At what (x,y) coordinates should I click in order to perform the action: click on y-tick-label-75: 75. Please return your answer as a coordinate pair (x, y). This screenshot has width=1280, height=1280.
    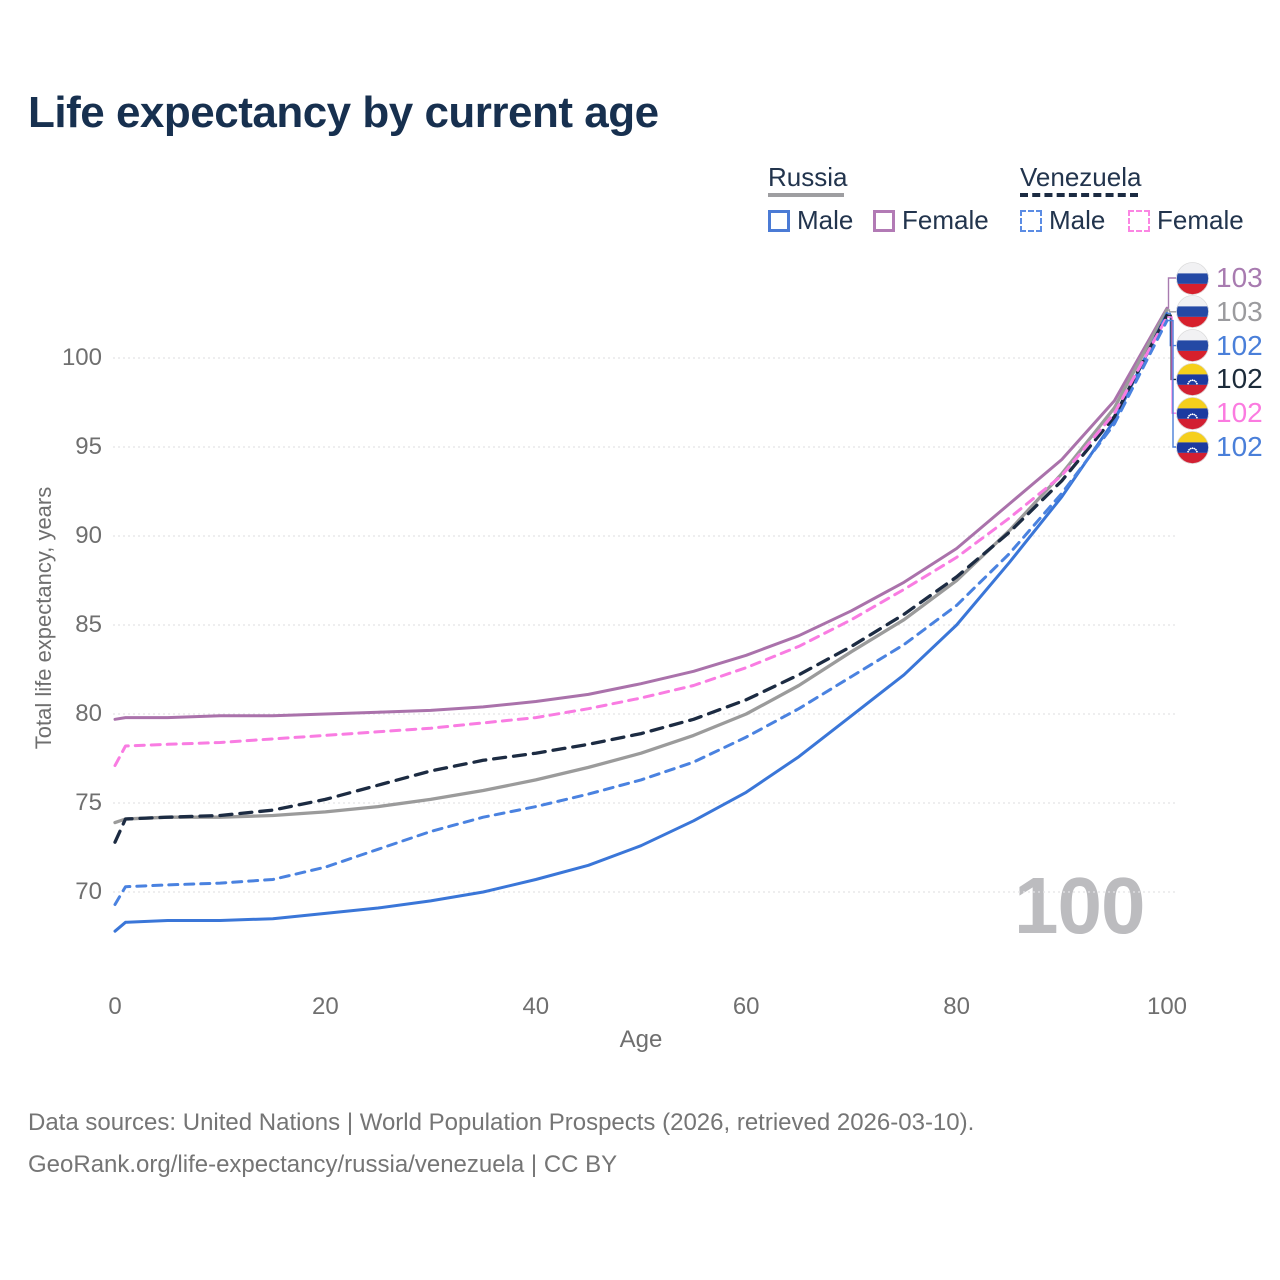
    Looking at the image, I should click on (88, 802).